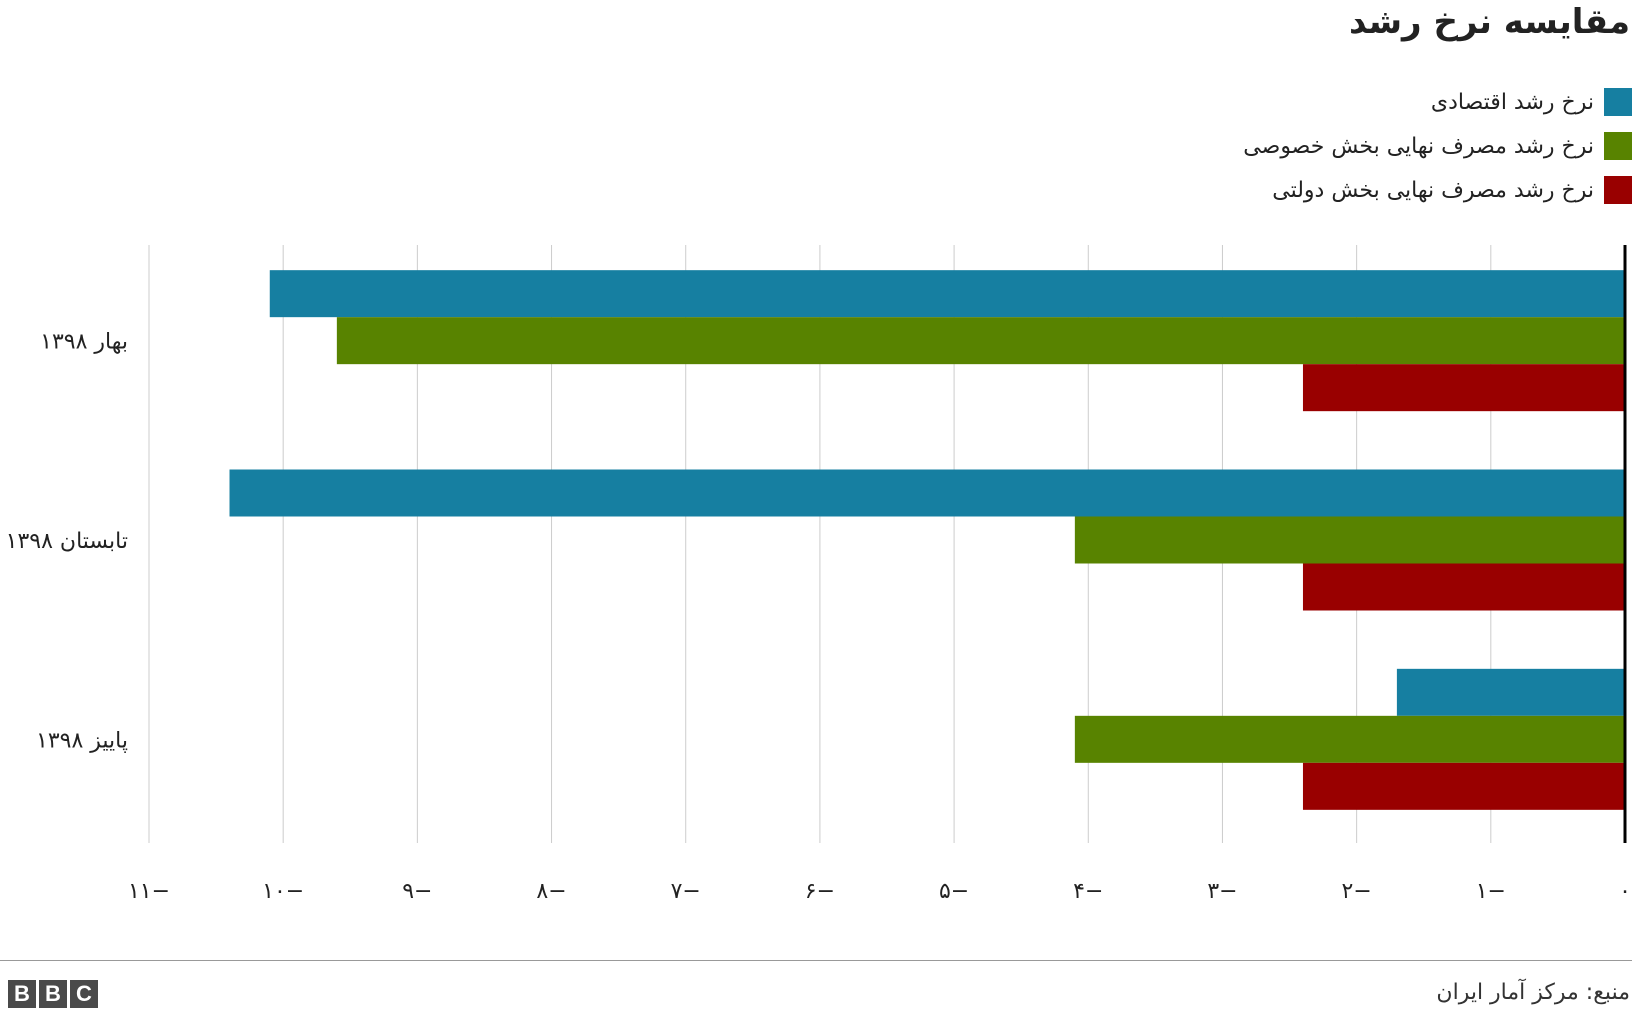  Describe the element at coordinates (1533, 992) in the screenshot. I see `source-note: منبع: مرکز آمار ایران` at that location.